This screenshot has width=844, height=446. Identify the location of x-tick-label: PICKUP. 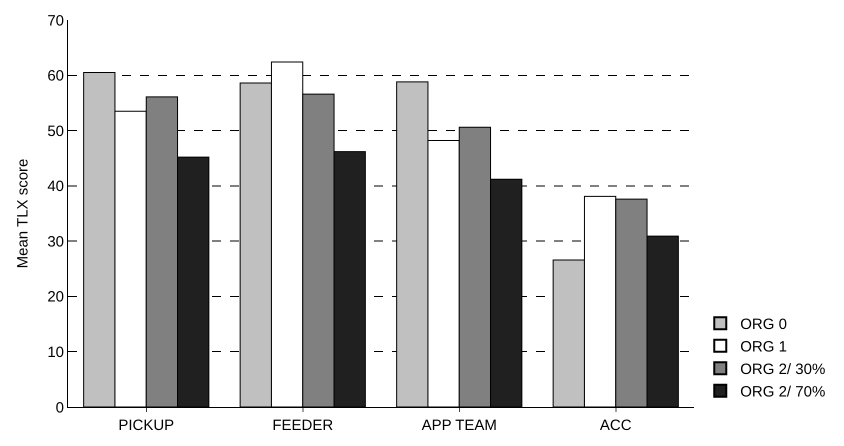
(146, 425).